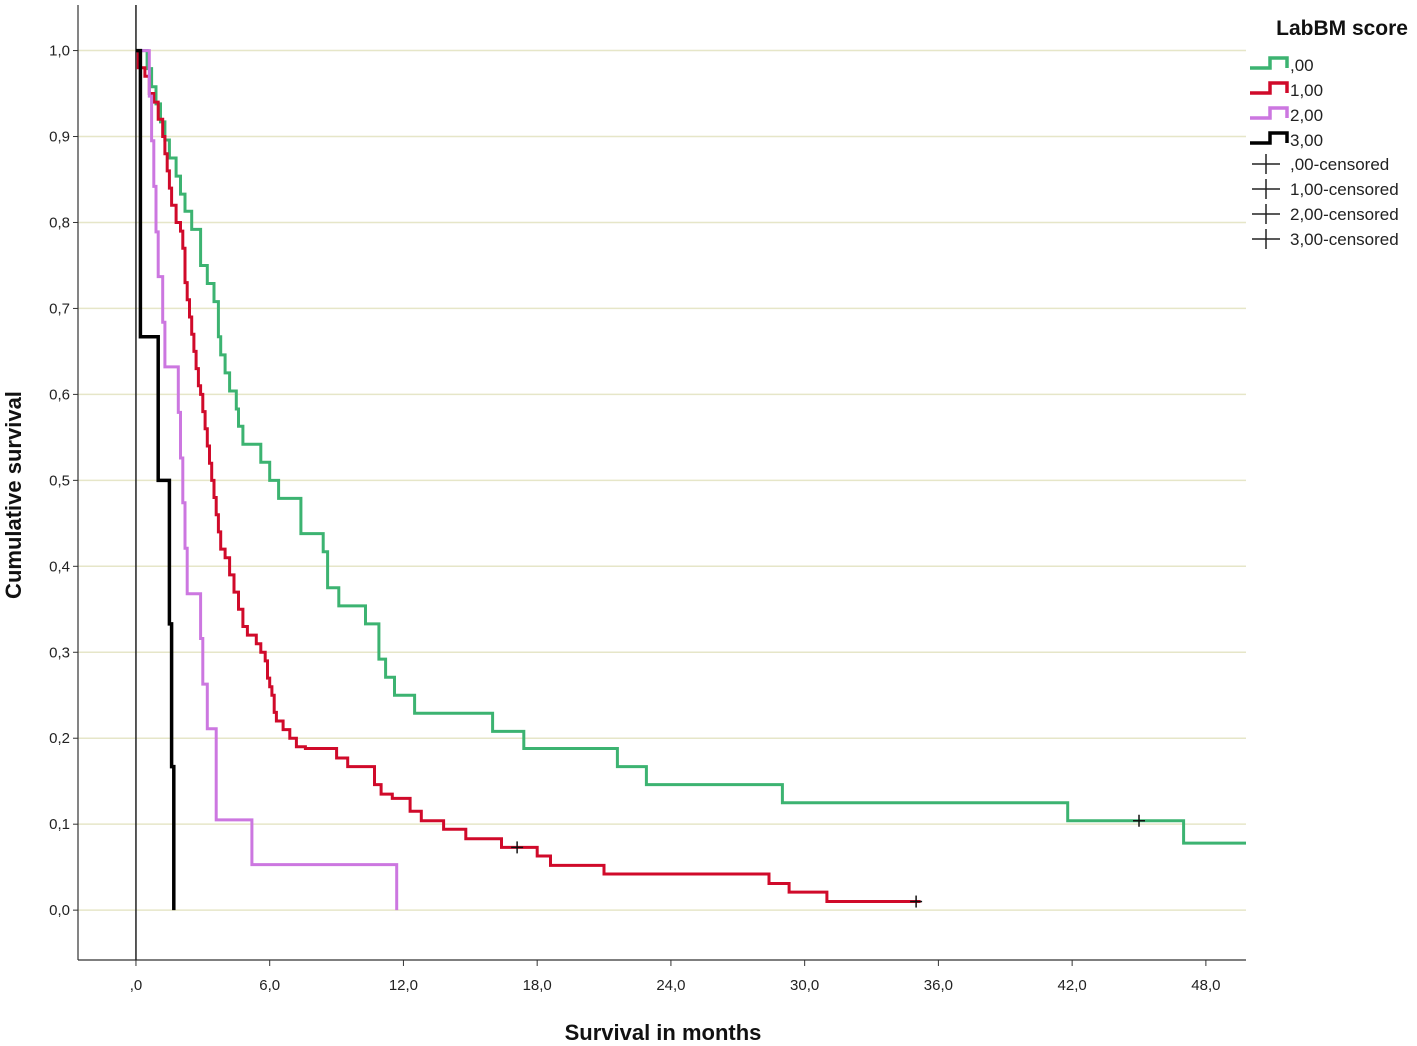 This screenshot has width=1417, height=1046. What do you see at coordinates (59, 480) in the screenshot?
I see `y-tick-label: 0,5` at bounding box center [59, 480].